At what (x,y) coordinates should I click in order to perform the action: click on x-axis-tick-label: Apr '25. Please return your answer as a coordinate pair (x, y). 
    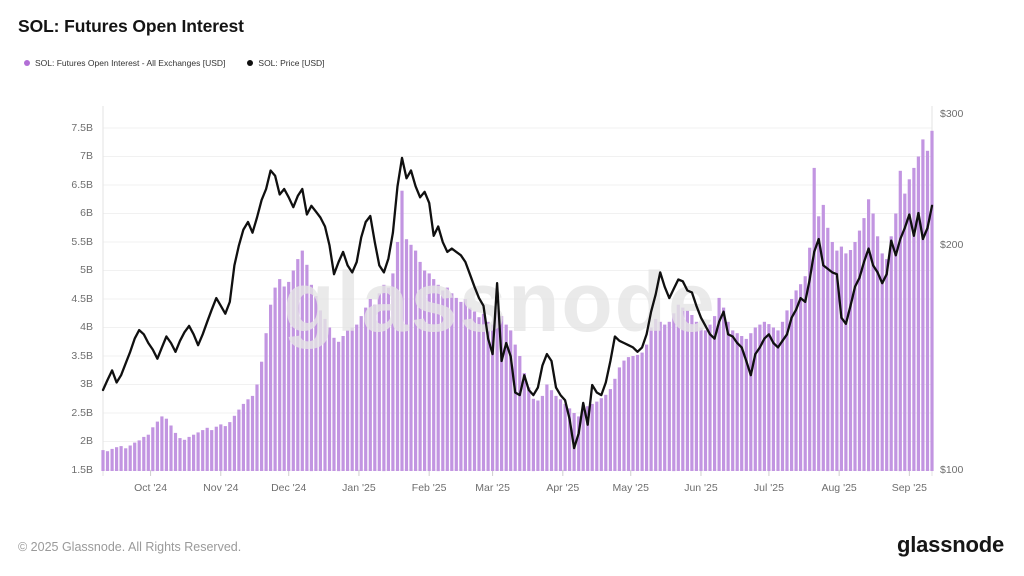
    Looking at the image, I should click on (563, 488).